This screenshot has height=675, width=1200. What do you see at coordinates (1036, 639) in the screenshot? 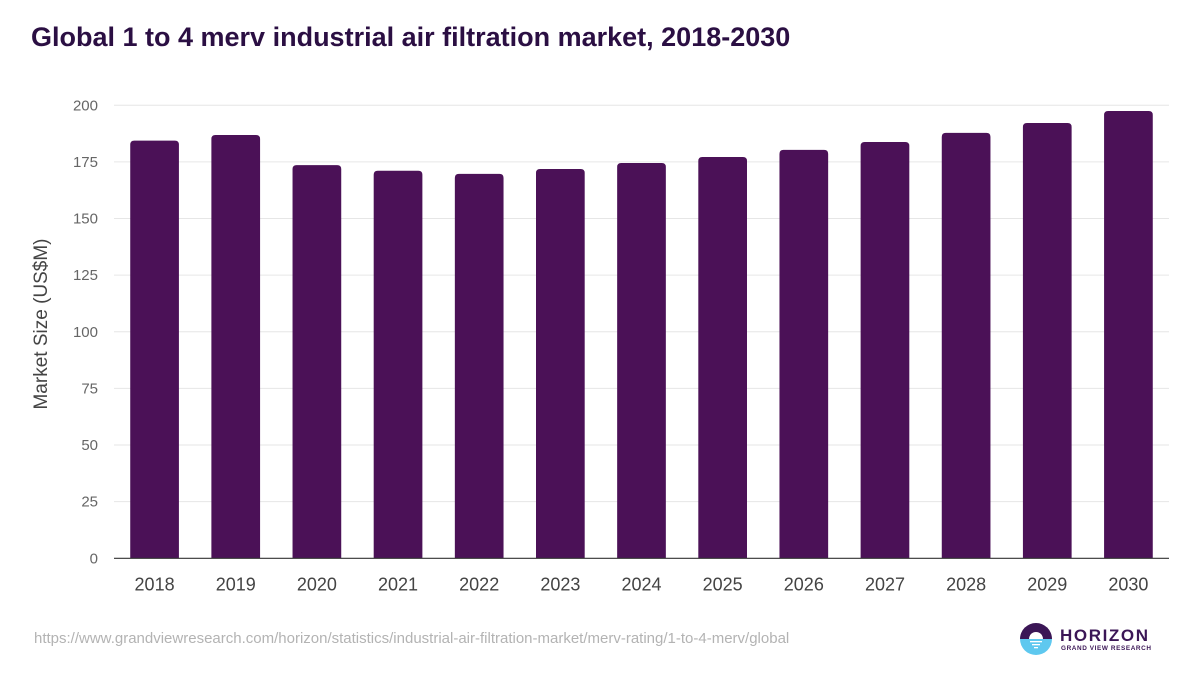
I see `horizon-logo-icon` at bounding box center [1036, 639].